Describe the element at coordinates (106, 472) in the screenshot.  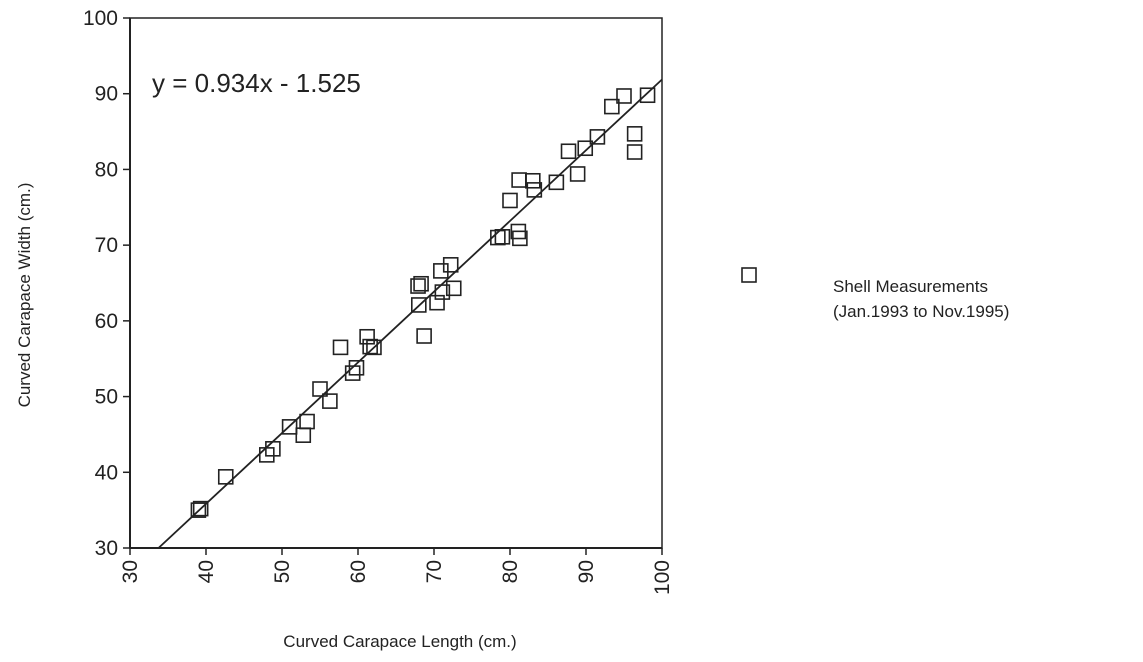
I see `y-tick-label: 40` at that location.